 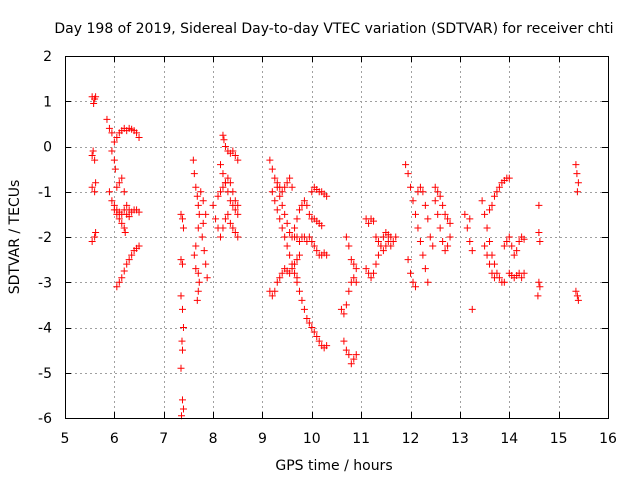 What do you see at coordinates (47, 57) in the screenshot?
I see `y-tick-label: 2` at bounding box center [47, 57].